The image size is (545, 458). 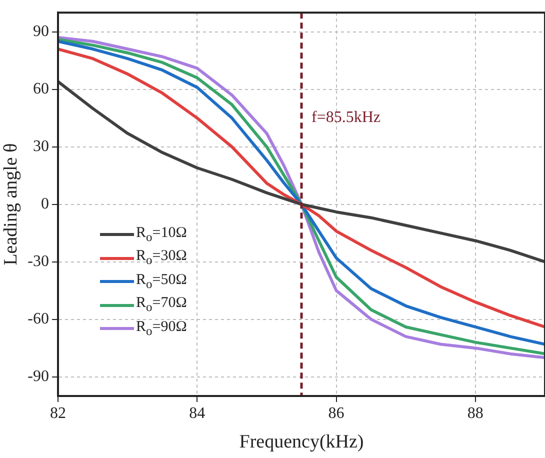 What do you see at coordinates (475, 413) in the screenshot?
I see `x-tick-label: 88` at bounding box center [475, 413].